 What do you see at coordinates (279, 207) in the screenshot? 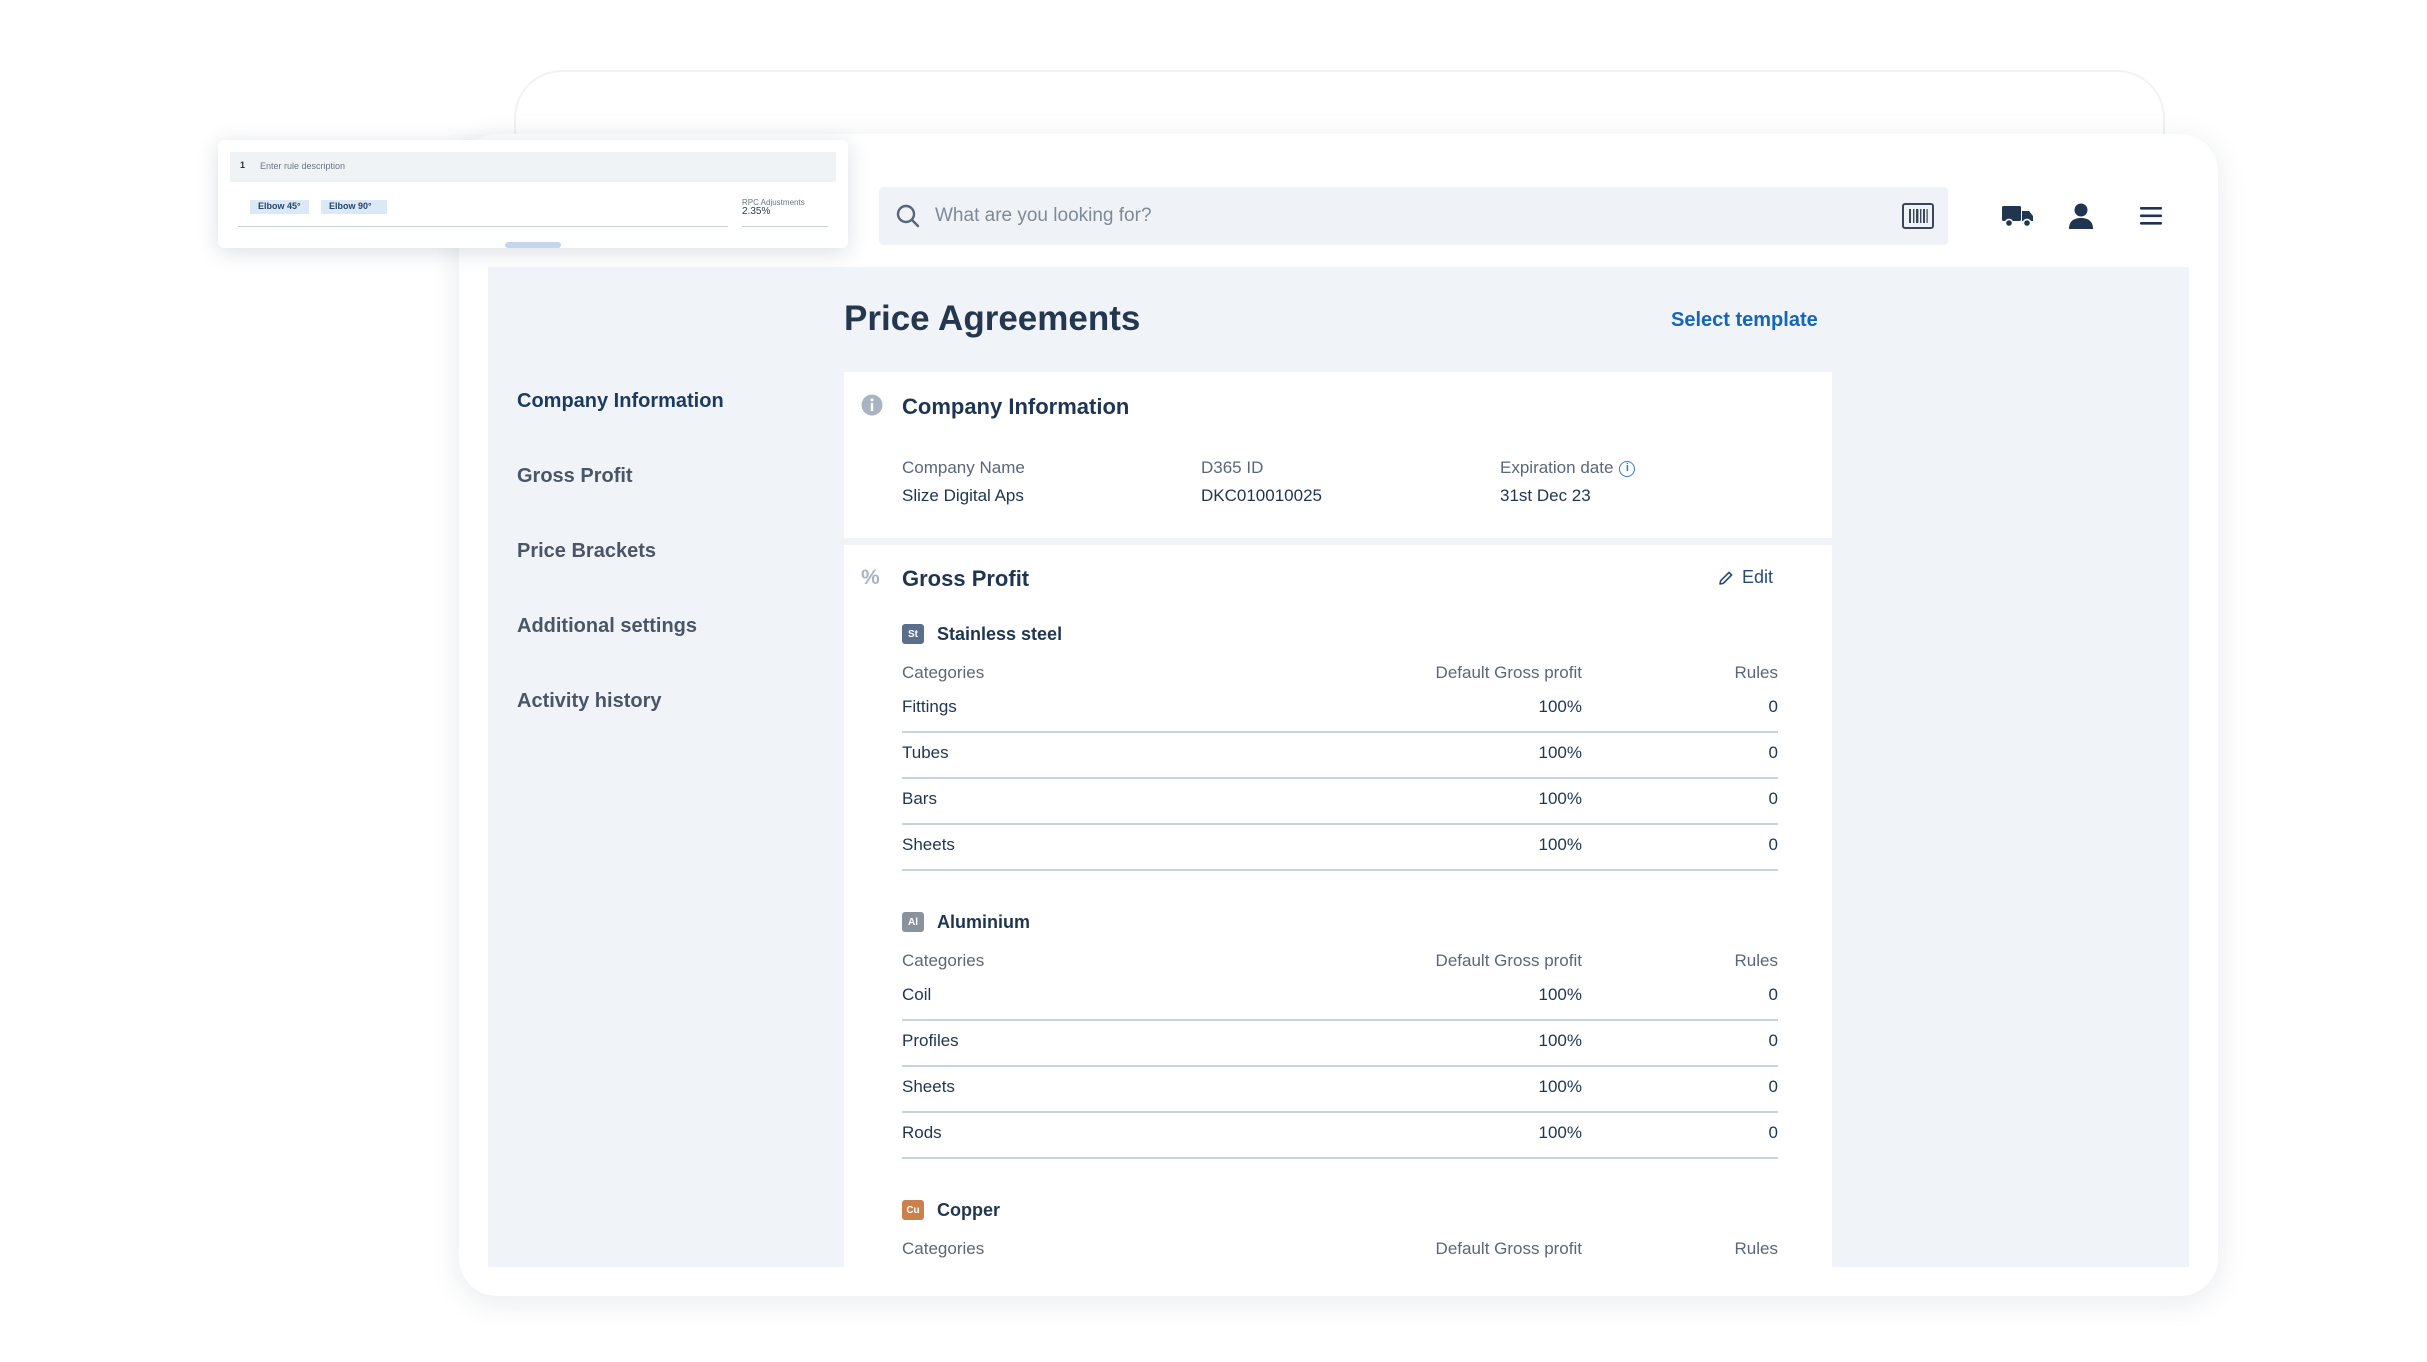
I see `chip-elbow-45: Elbow 45°` at bounding box center [279, 207].